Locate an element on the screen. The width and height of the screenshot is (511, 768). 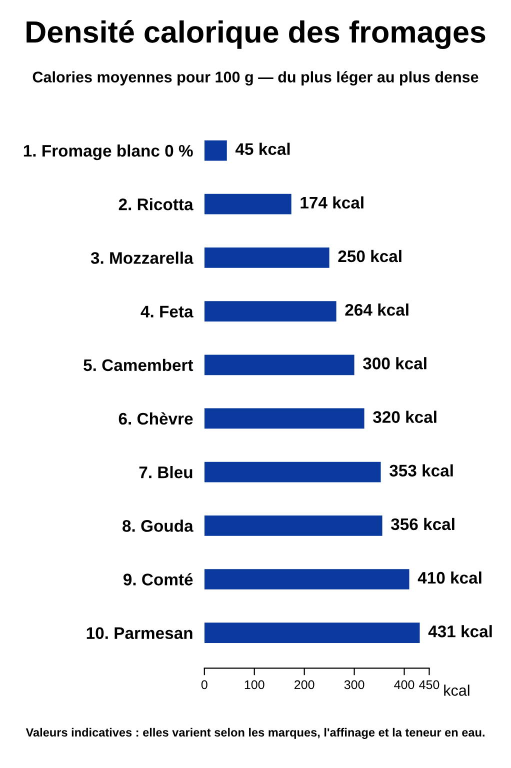
chart-subtitle: Calories moyennes pour 100 g — du plus léger au plus dense is located at coordinates (255, 78).